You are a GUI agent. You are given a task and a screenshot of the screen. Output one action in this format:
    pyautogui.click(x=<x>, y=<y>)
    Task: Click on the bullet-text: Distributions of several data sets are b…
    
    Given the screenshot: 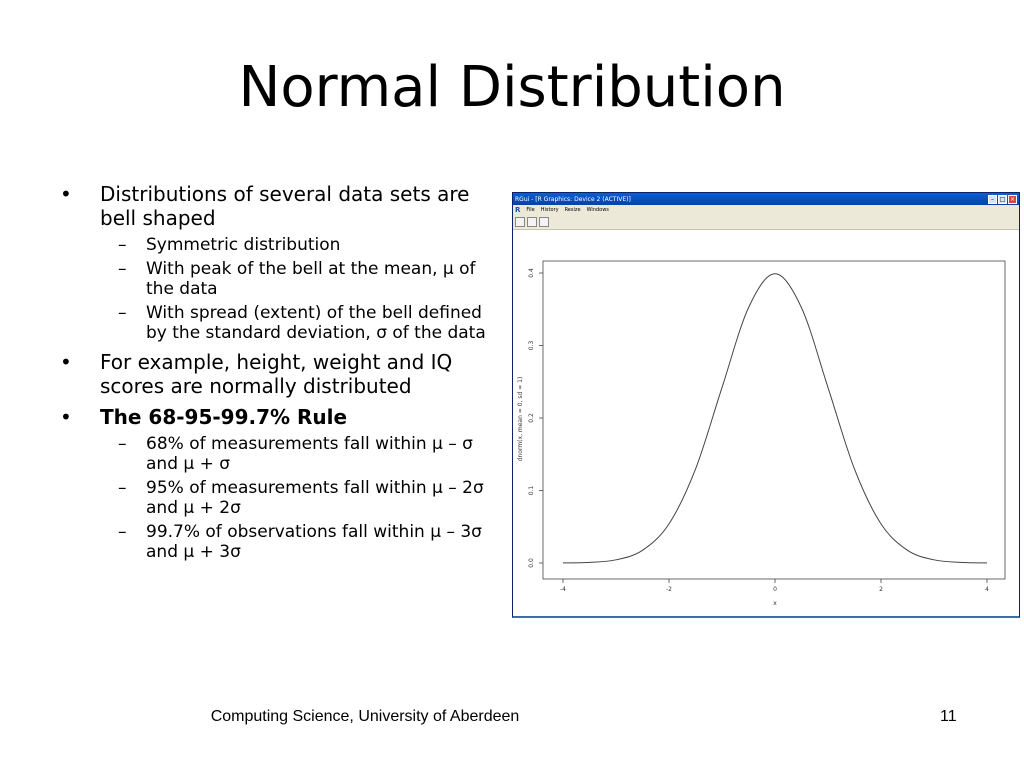 What is the action you would take?
    pyautogui.click(x=285, y=206)
    